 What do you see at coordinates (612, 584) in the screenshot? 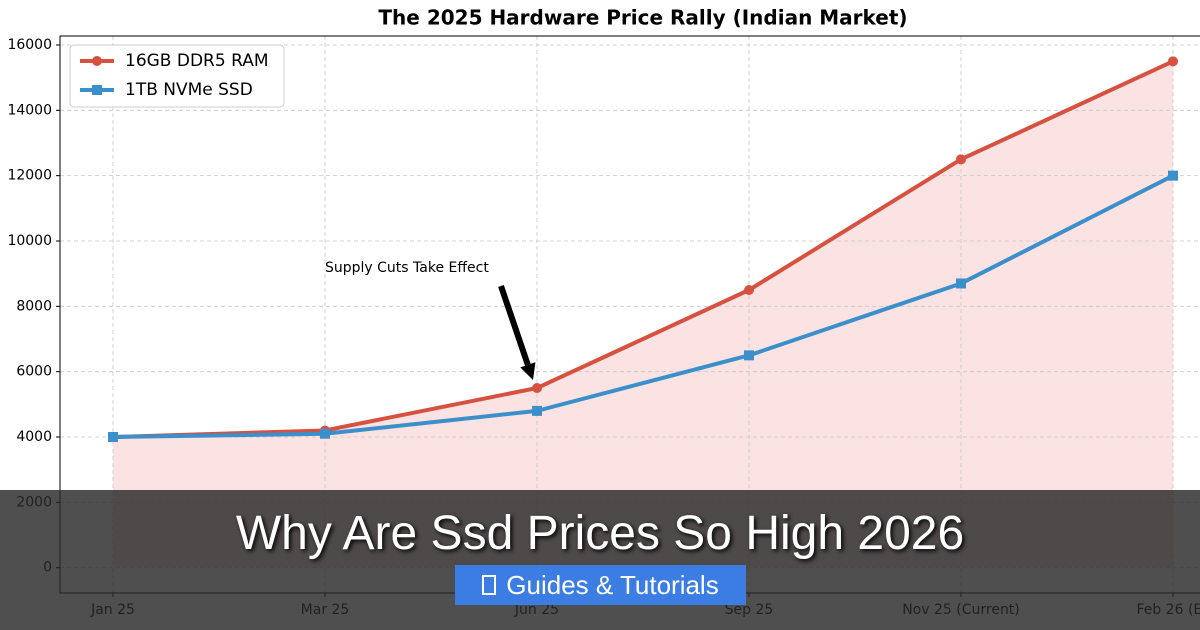
I see `tag-label: Guides & Tutorials` at bounding box center [612, 584].